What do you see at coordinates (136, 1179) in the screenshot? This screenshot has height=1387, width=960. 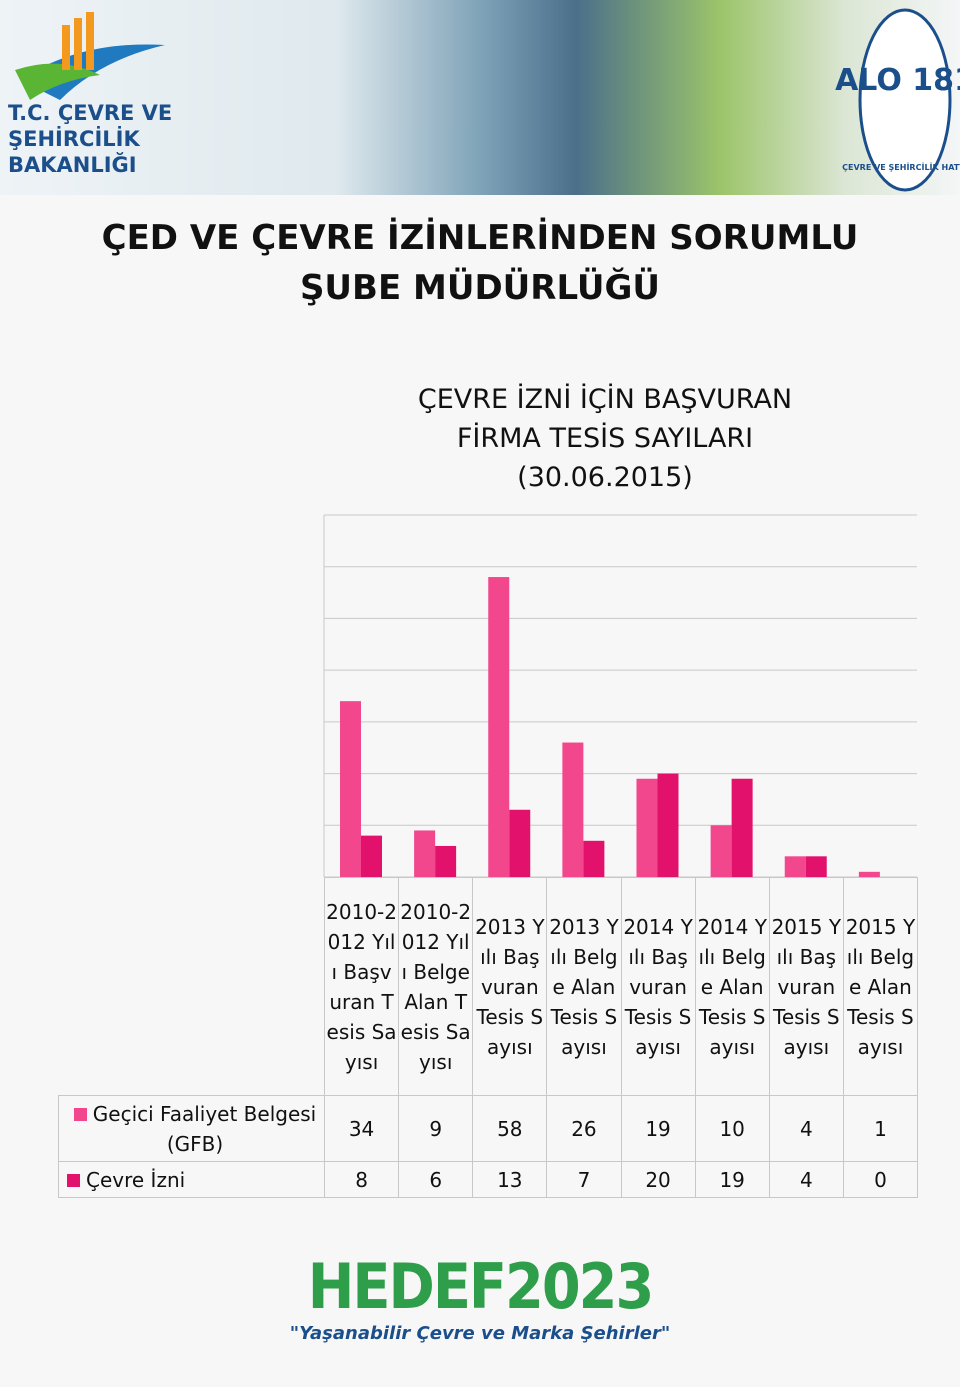 I see `legend-label: Çevre İzni` at bounding box center [136, 1179].